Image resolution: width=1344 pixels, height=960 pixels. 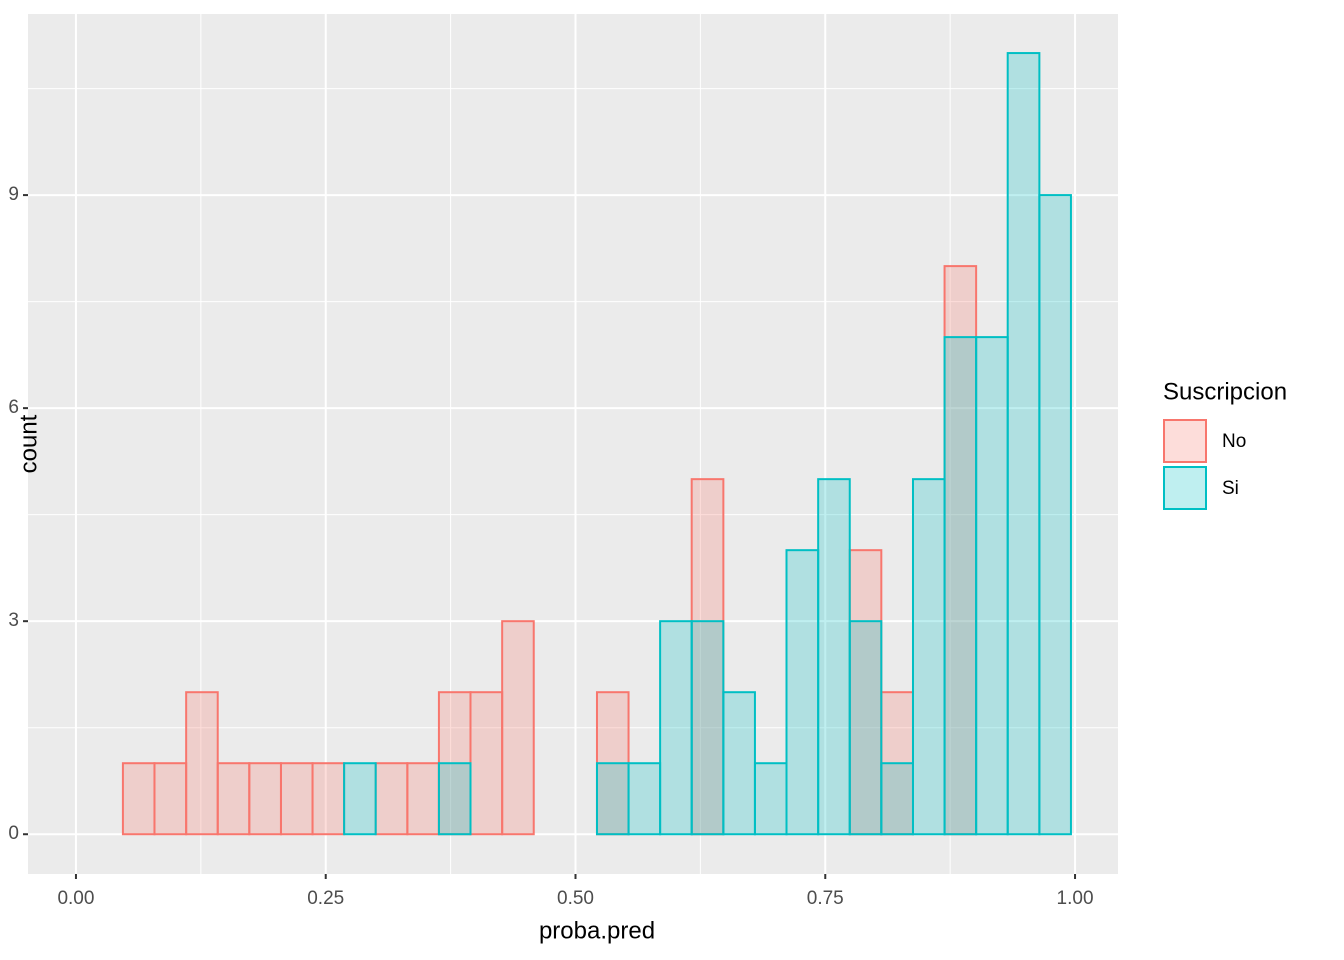 What do you see at coordinates (1075, 898) in the screenshot?
I see `x-tick-label: 1.00` at bounding box center [1075, 898].